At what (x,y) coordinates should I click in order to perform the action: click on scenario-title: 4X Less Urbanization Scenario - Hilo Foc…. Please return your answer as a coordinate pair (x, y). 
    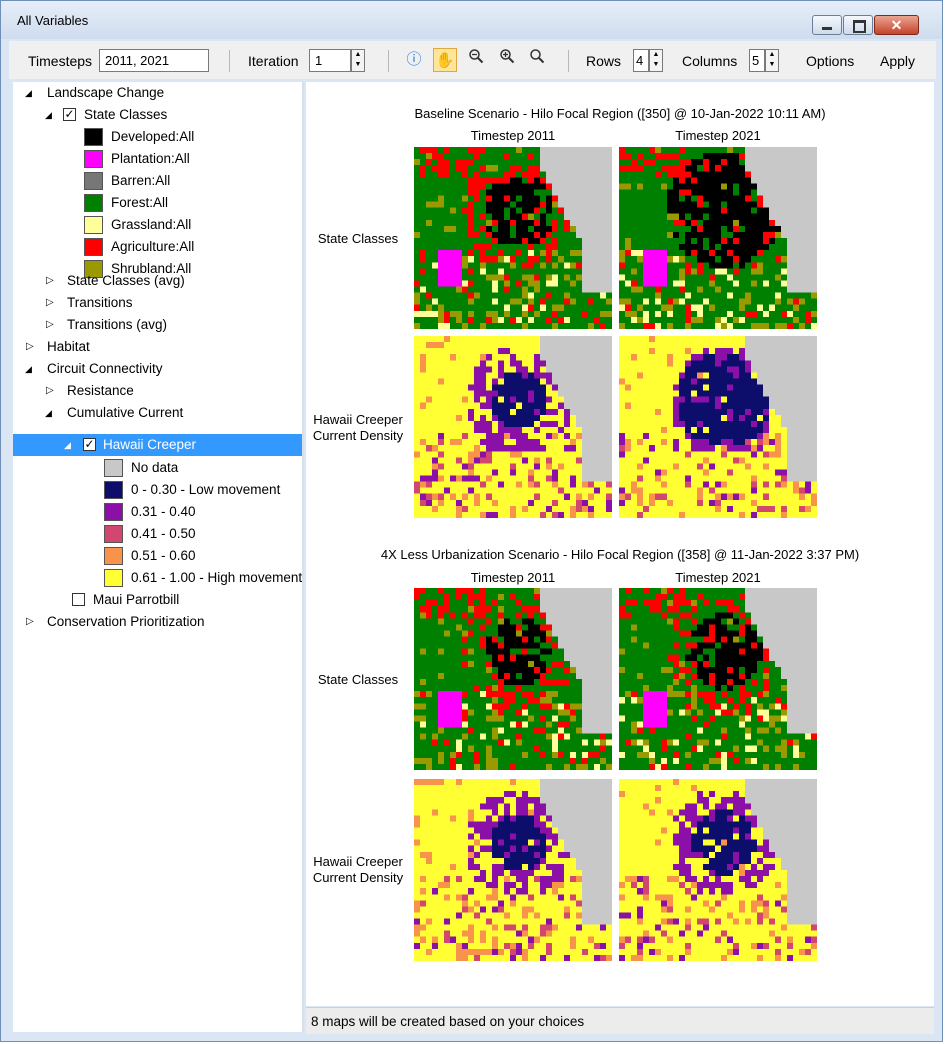
    Looking at the image, I should click on (620, 554).